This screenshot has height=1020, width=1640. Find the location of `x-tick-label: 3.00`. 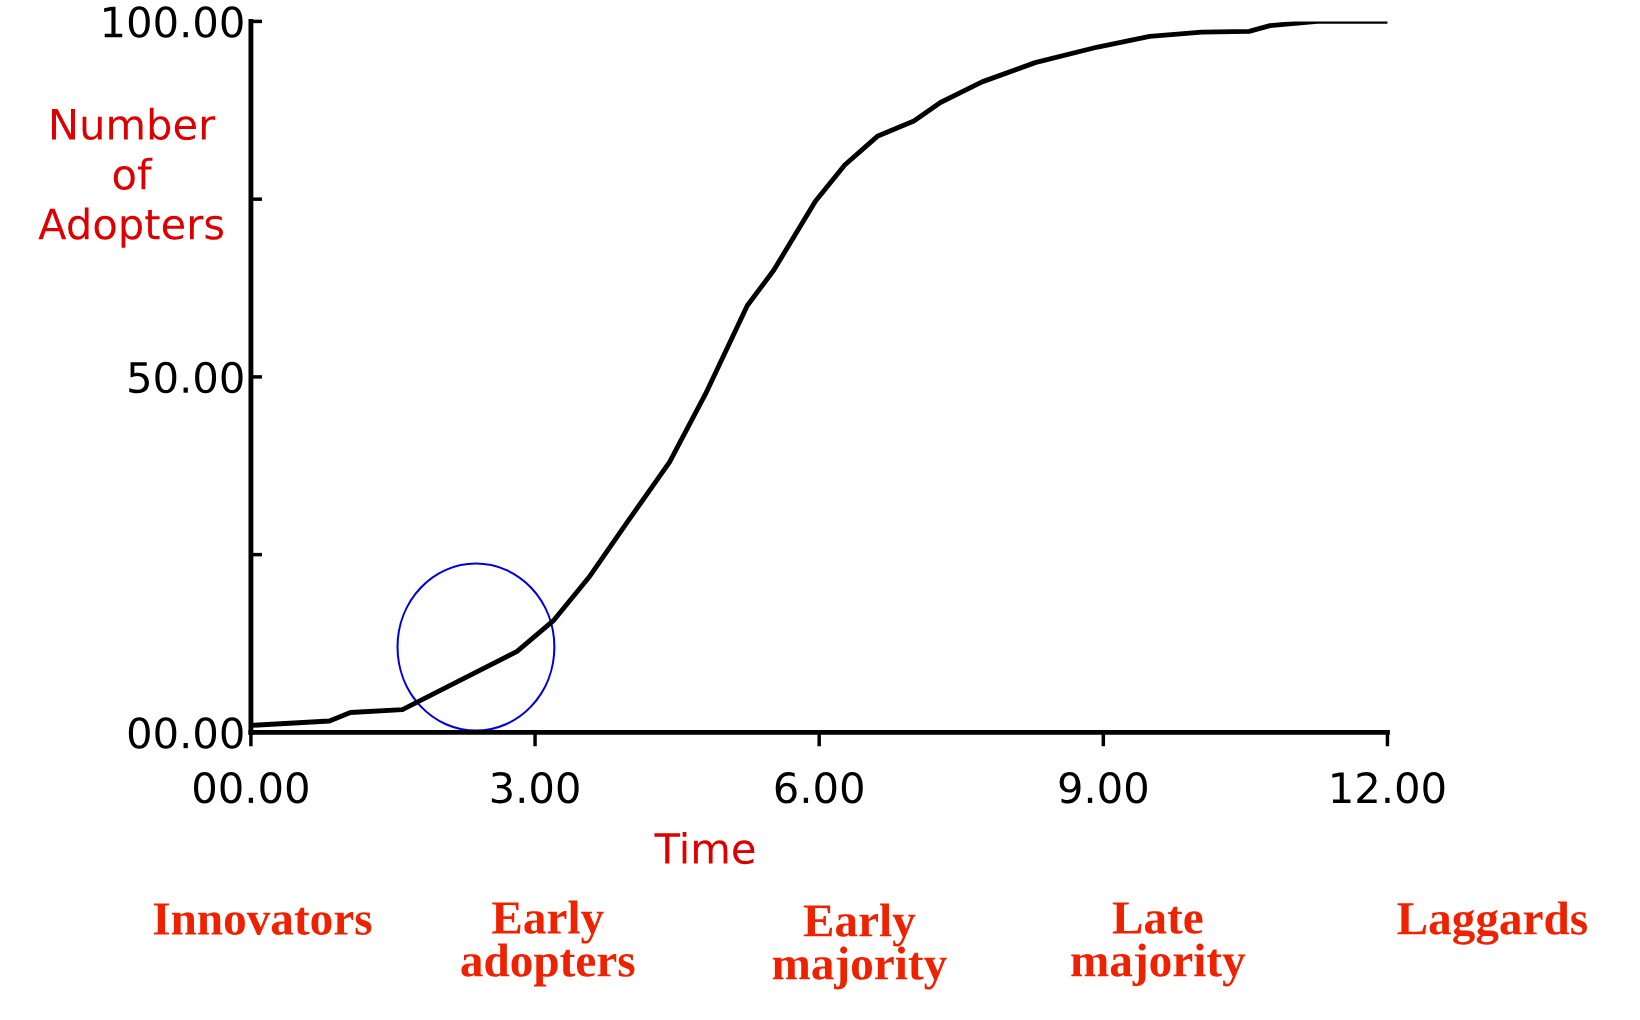

x-tick-label: 3.00 is located at coordinates (535, 787).